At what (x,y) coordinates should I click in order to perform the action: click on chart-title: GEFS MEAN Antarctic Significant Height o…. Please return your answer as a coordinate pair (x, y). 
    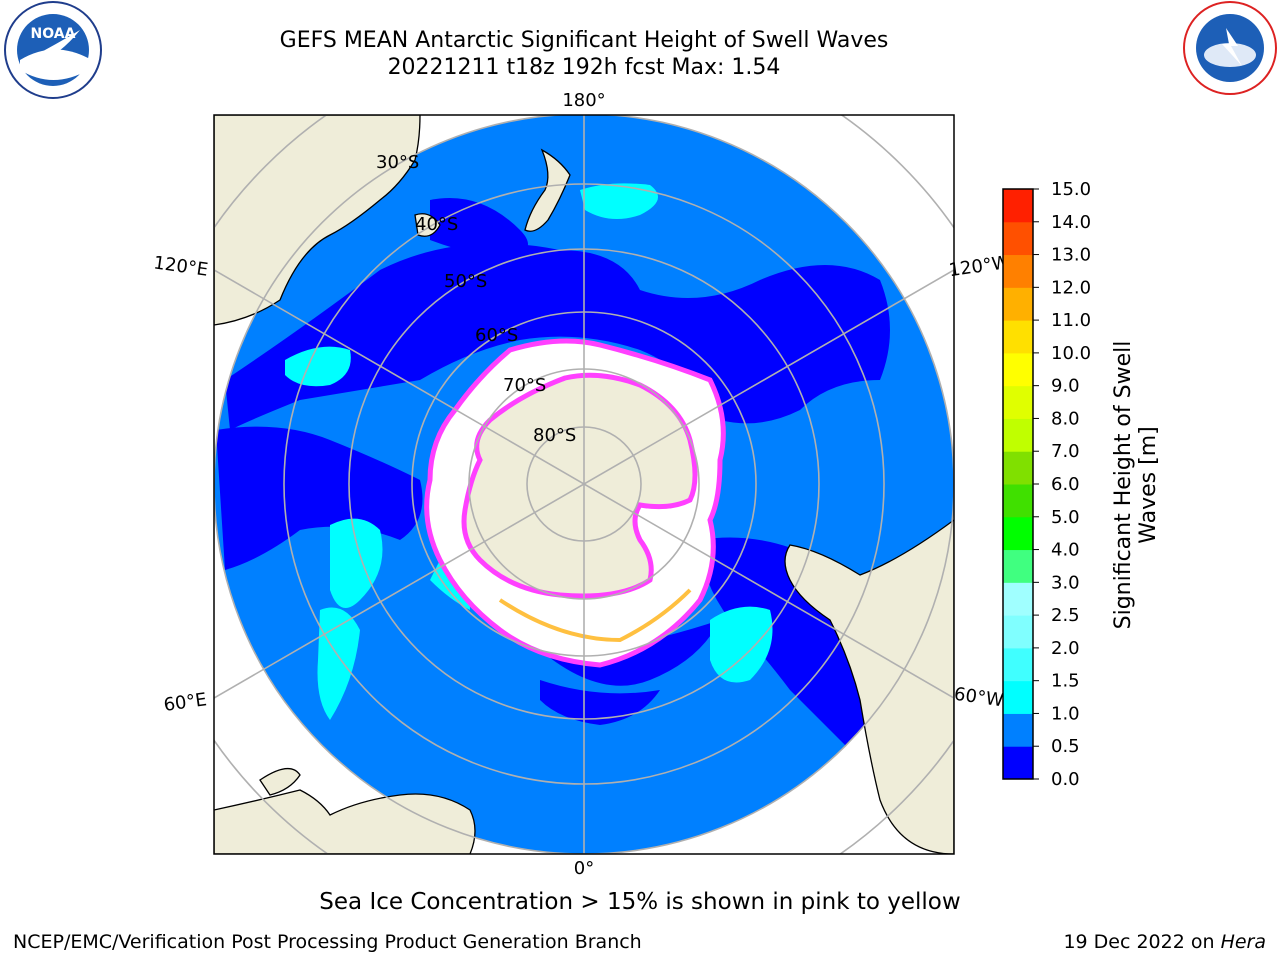
    Looking at the image, I should click on (584, 40).